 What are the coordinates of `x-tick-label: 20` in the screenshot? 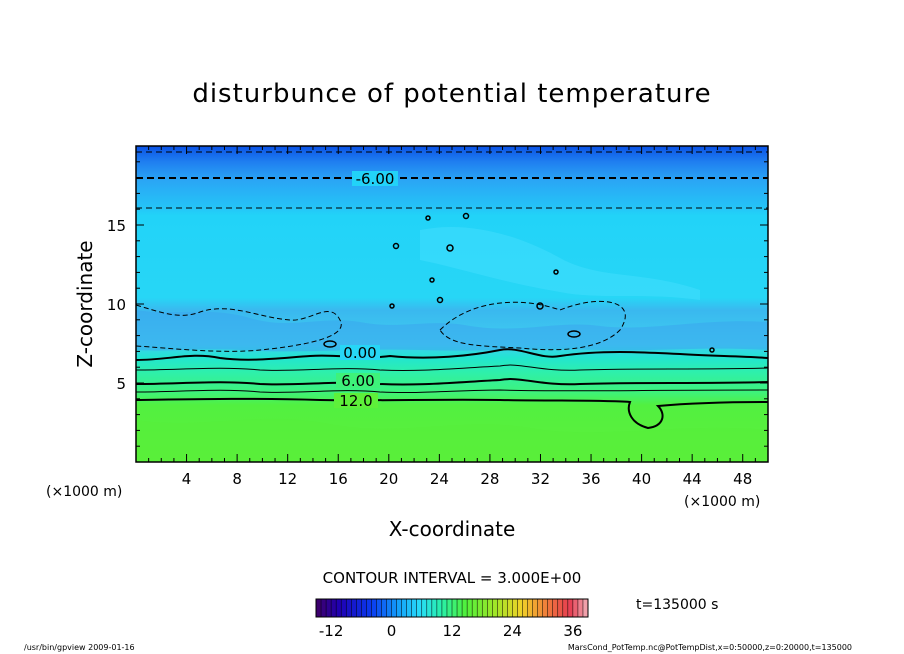 It's located at (388, 479).